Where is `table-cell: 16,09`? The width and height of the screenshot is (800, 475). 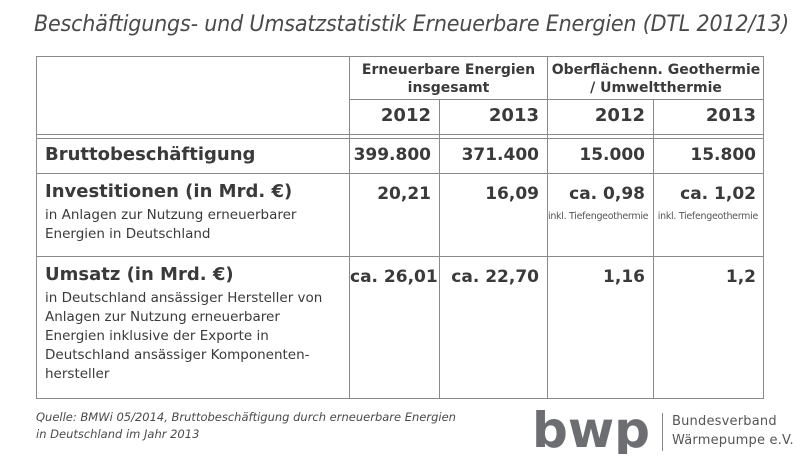
table-cell: 16,09 is located at coordinates (512, 194).